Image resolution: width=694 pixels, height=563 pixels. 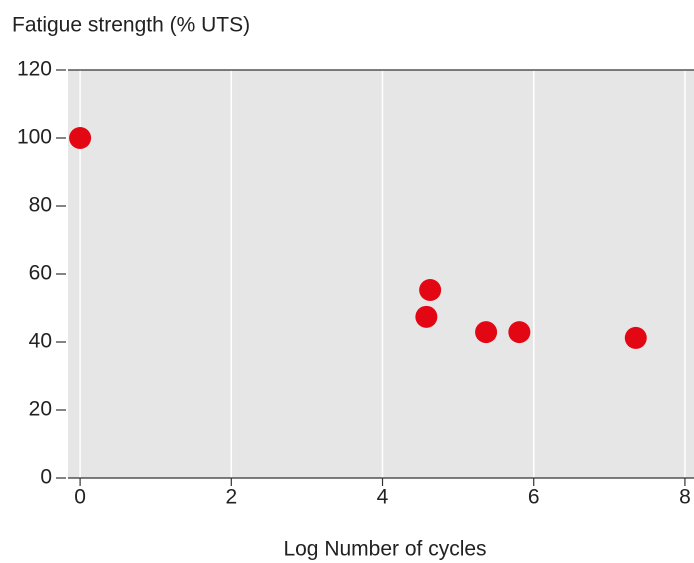 I want to click on y-tick-label: 20, so click(x=40, y=409).